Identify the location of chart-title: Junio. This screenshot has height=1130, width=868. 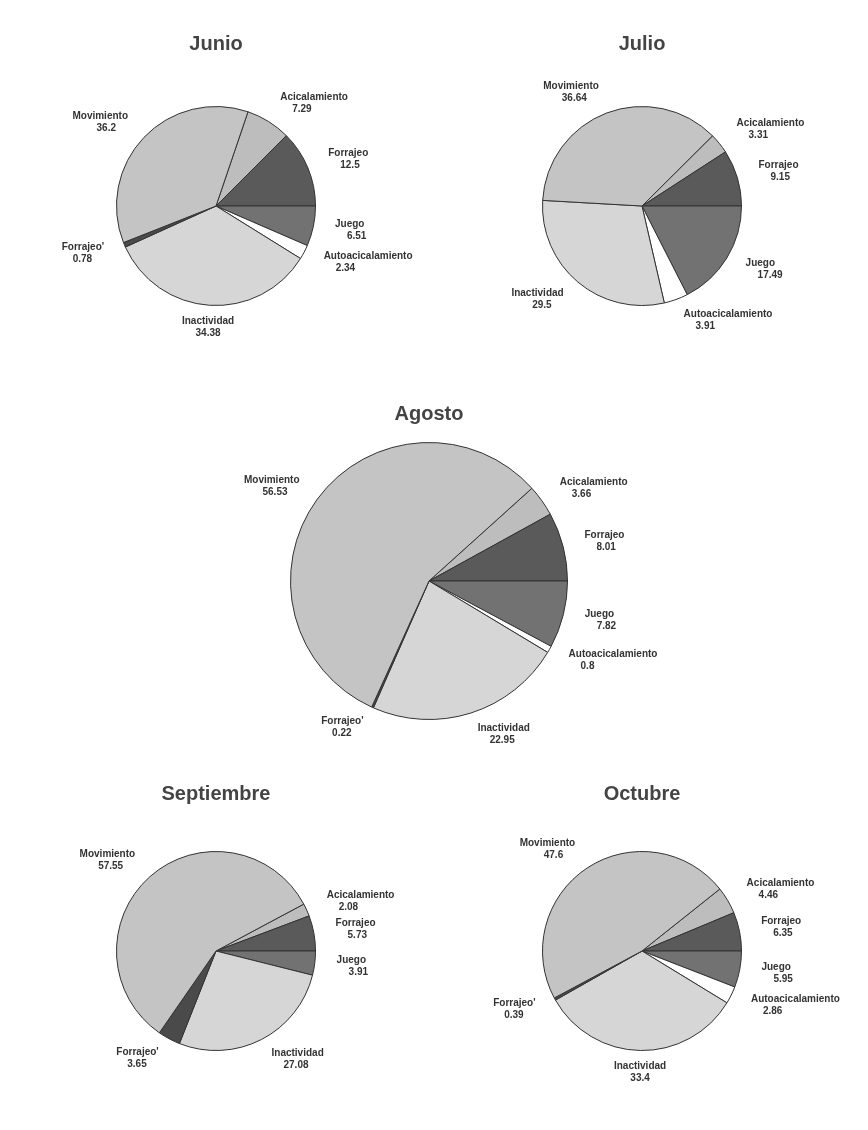
(216, 42).